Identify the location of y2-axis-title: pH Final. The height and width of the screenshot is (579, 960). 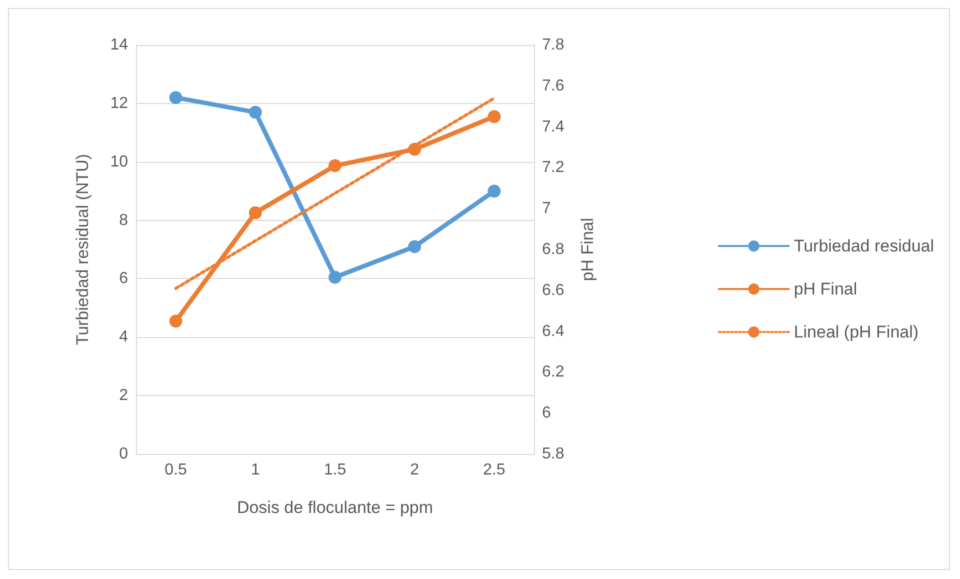
(587, 250).